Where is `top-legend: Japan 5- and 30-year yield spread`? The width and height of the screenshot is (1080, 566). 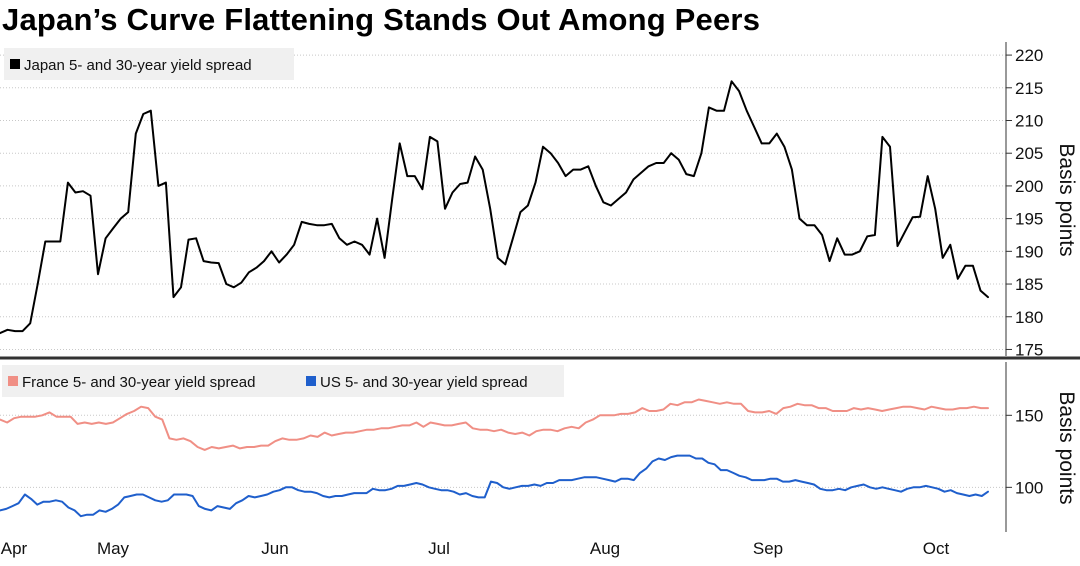
top-legend: Japan 5- and 30-year yield spread is located at coordinates (149, 64).